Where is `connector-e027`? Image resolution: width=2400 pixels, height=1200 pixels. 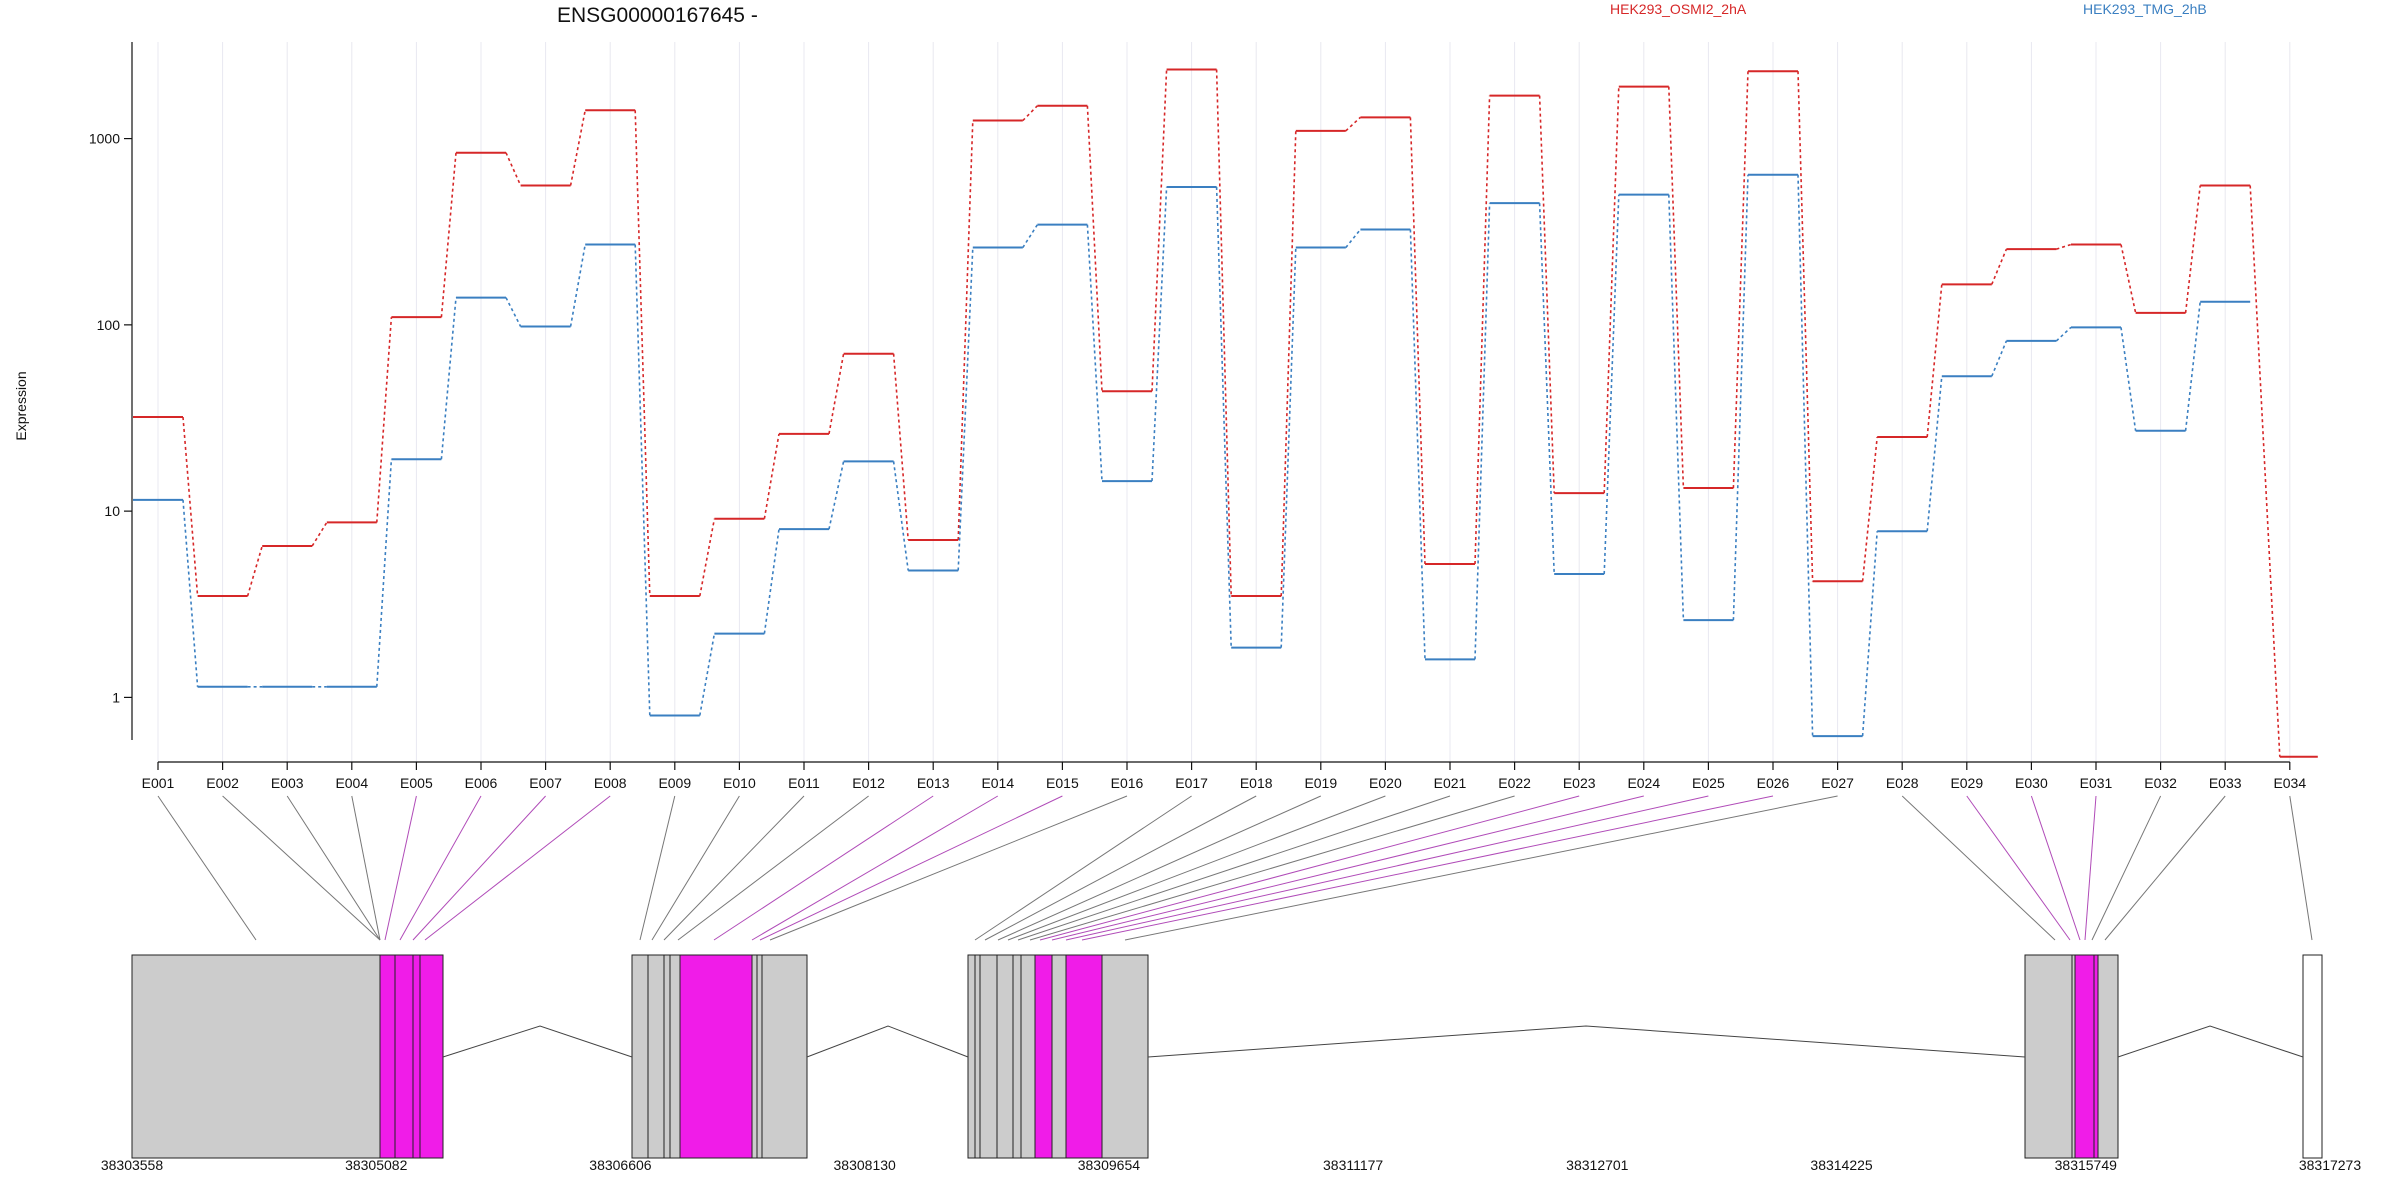 connector-e027 is located at coordinates (1481, 868).